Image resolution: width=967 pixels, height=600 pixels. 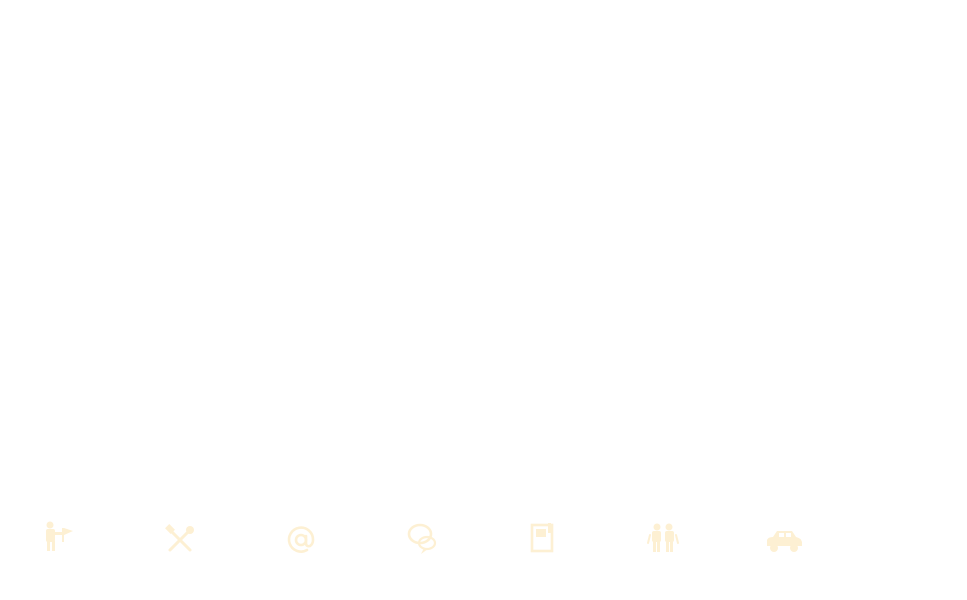 What do you see at coordinates (179, 538) in the screenshot?
I see `icon-tools` at bounding box center [179, 538].